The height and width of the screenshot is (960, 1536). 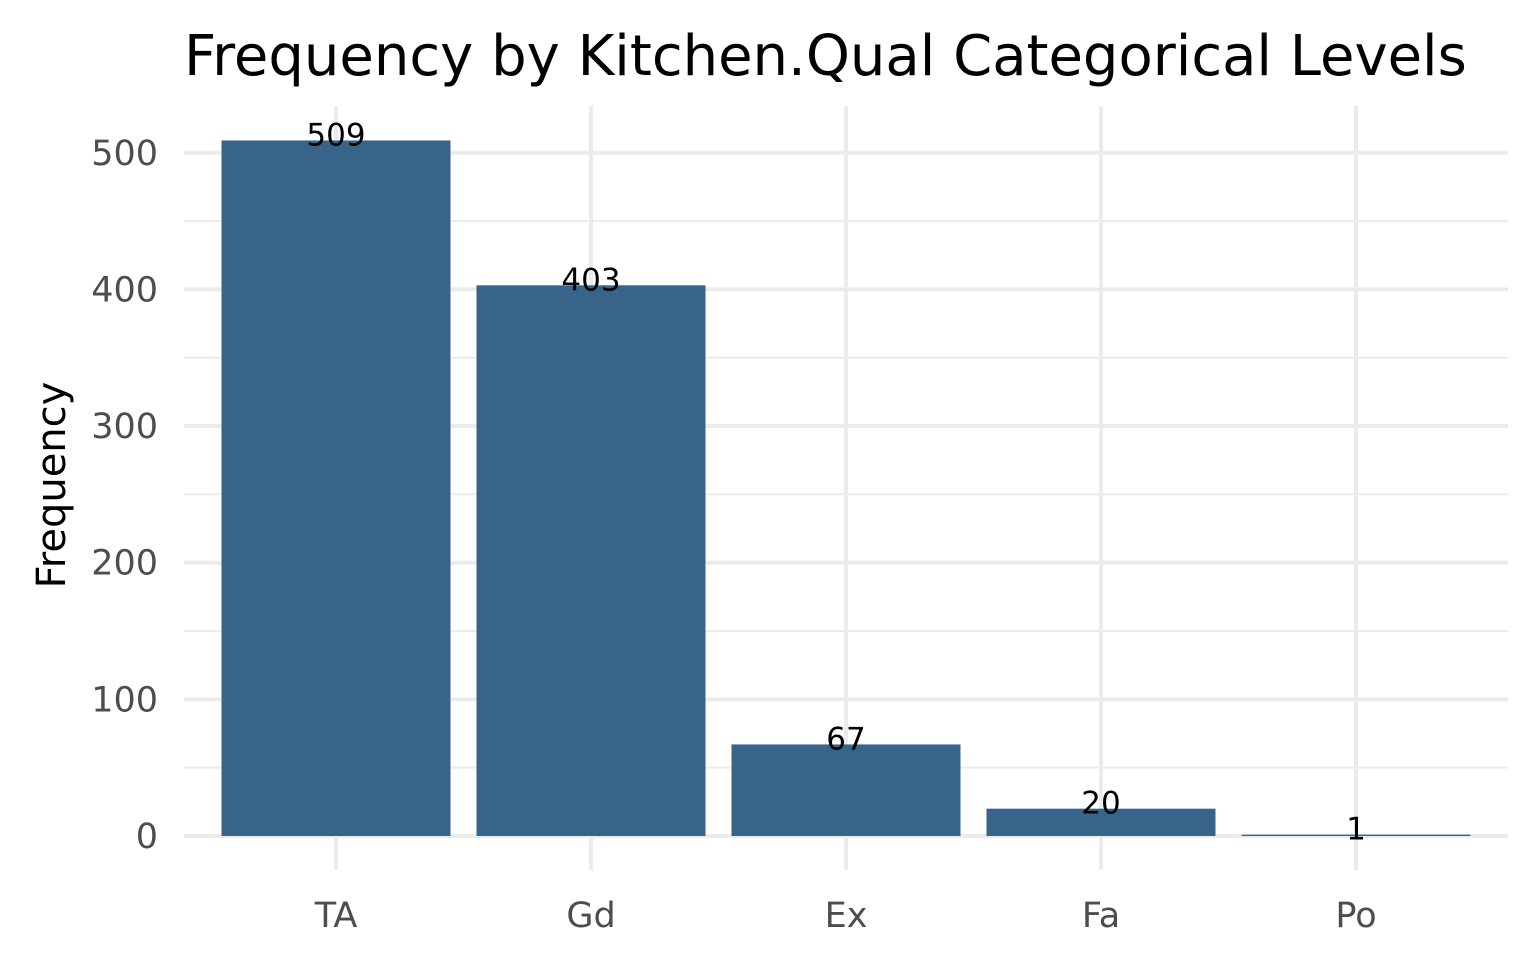 What do you see at coordinates (124, 427) in the screenshot?
I see `y-tick-label: 300` at bounding box center [124, 427].